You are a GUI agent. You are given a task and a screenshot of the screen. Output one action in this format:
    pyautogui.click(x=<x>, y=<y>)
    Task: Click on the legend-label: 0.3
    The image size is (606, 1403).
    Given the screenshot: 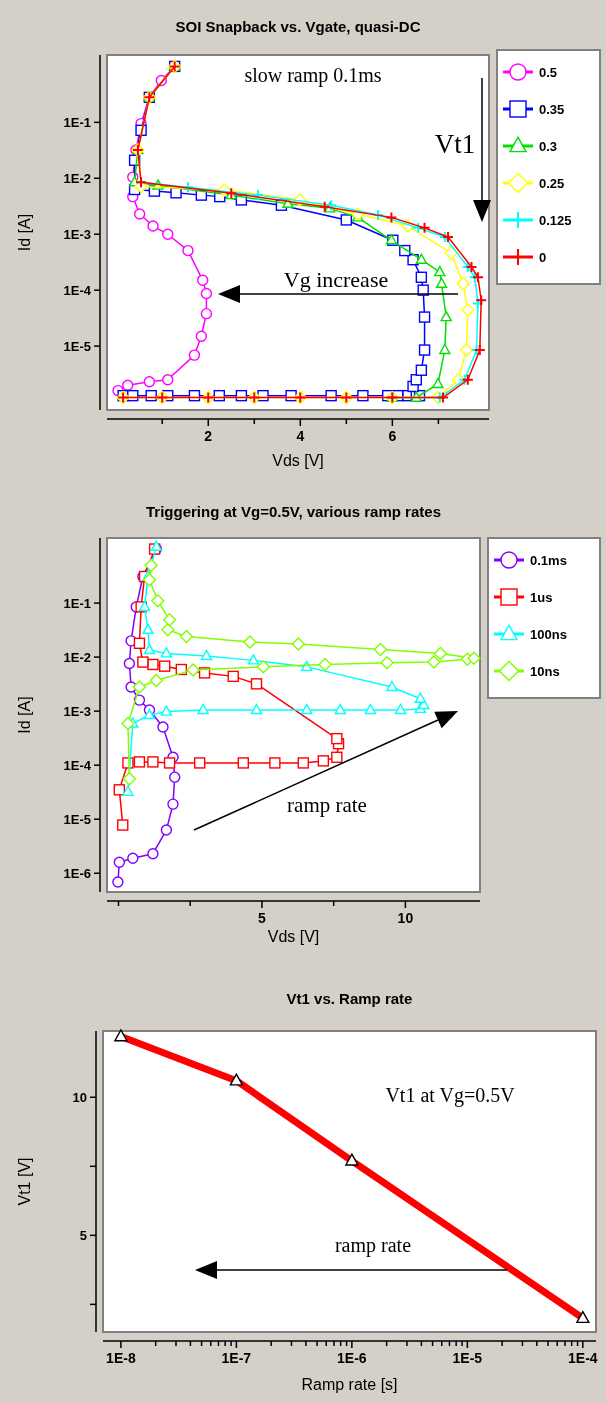 What is the action you would take?
    pyautogui.click(x=548, y=146)
    